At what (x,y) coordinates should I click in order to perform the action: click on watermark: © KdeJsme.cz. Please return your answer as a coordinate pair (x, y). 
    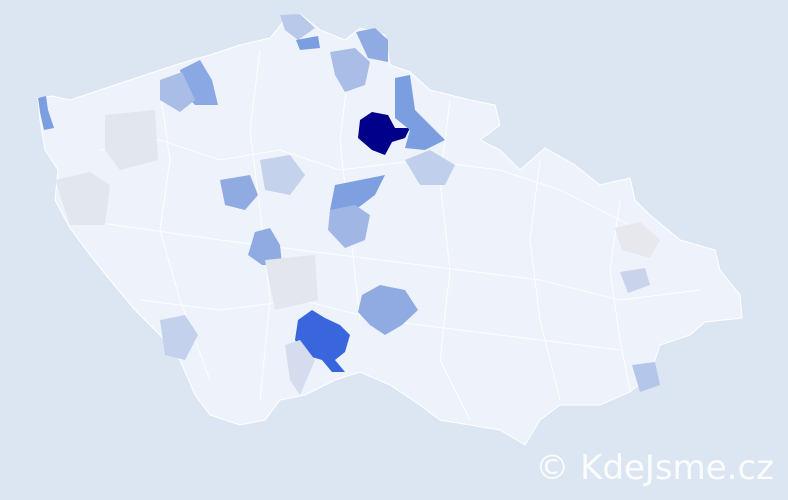
    Looking at the image, I should click on (654, 468).